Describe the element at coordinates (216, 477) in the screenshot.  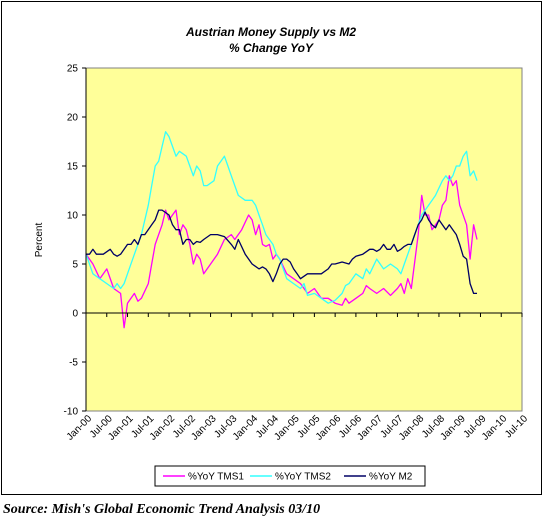
I see `legend-label: %YoY TMS1` at that location.